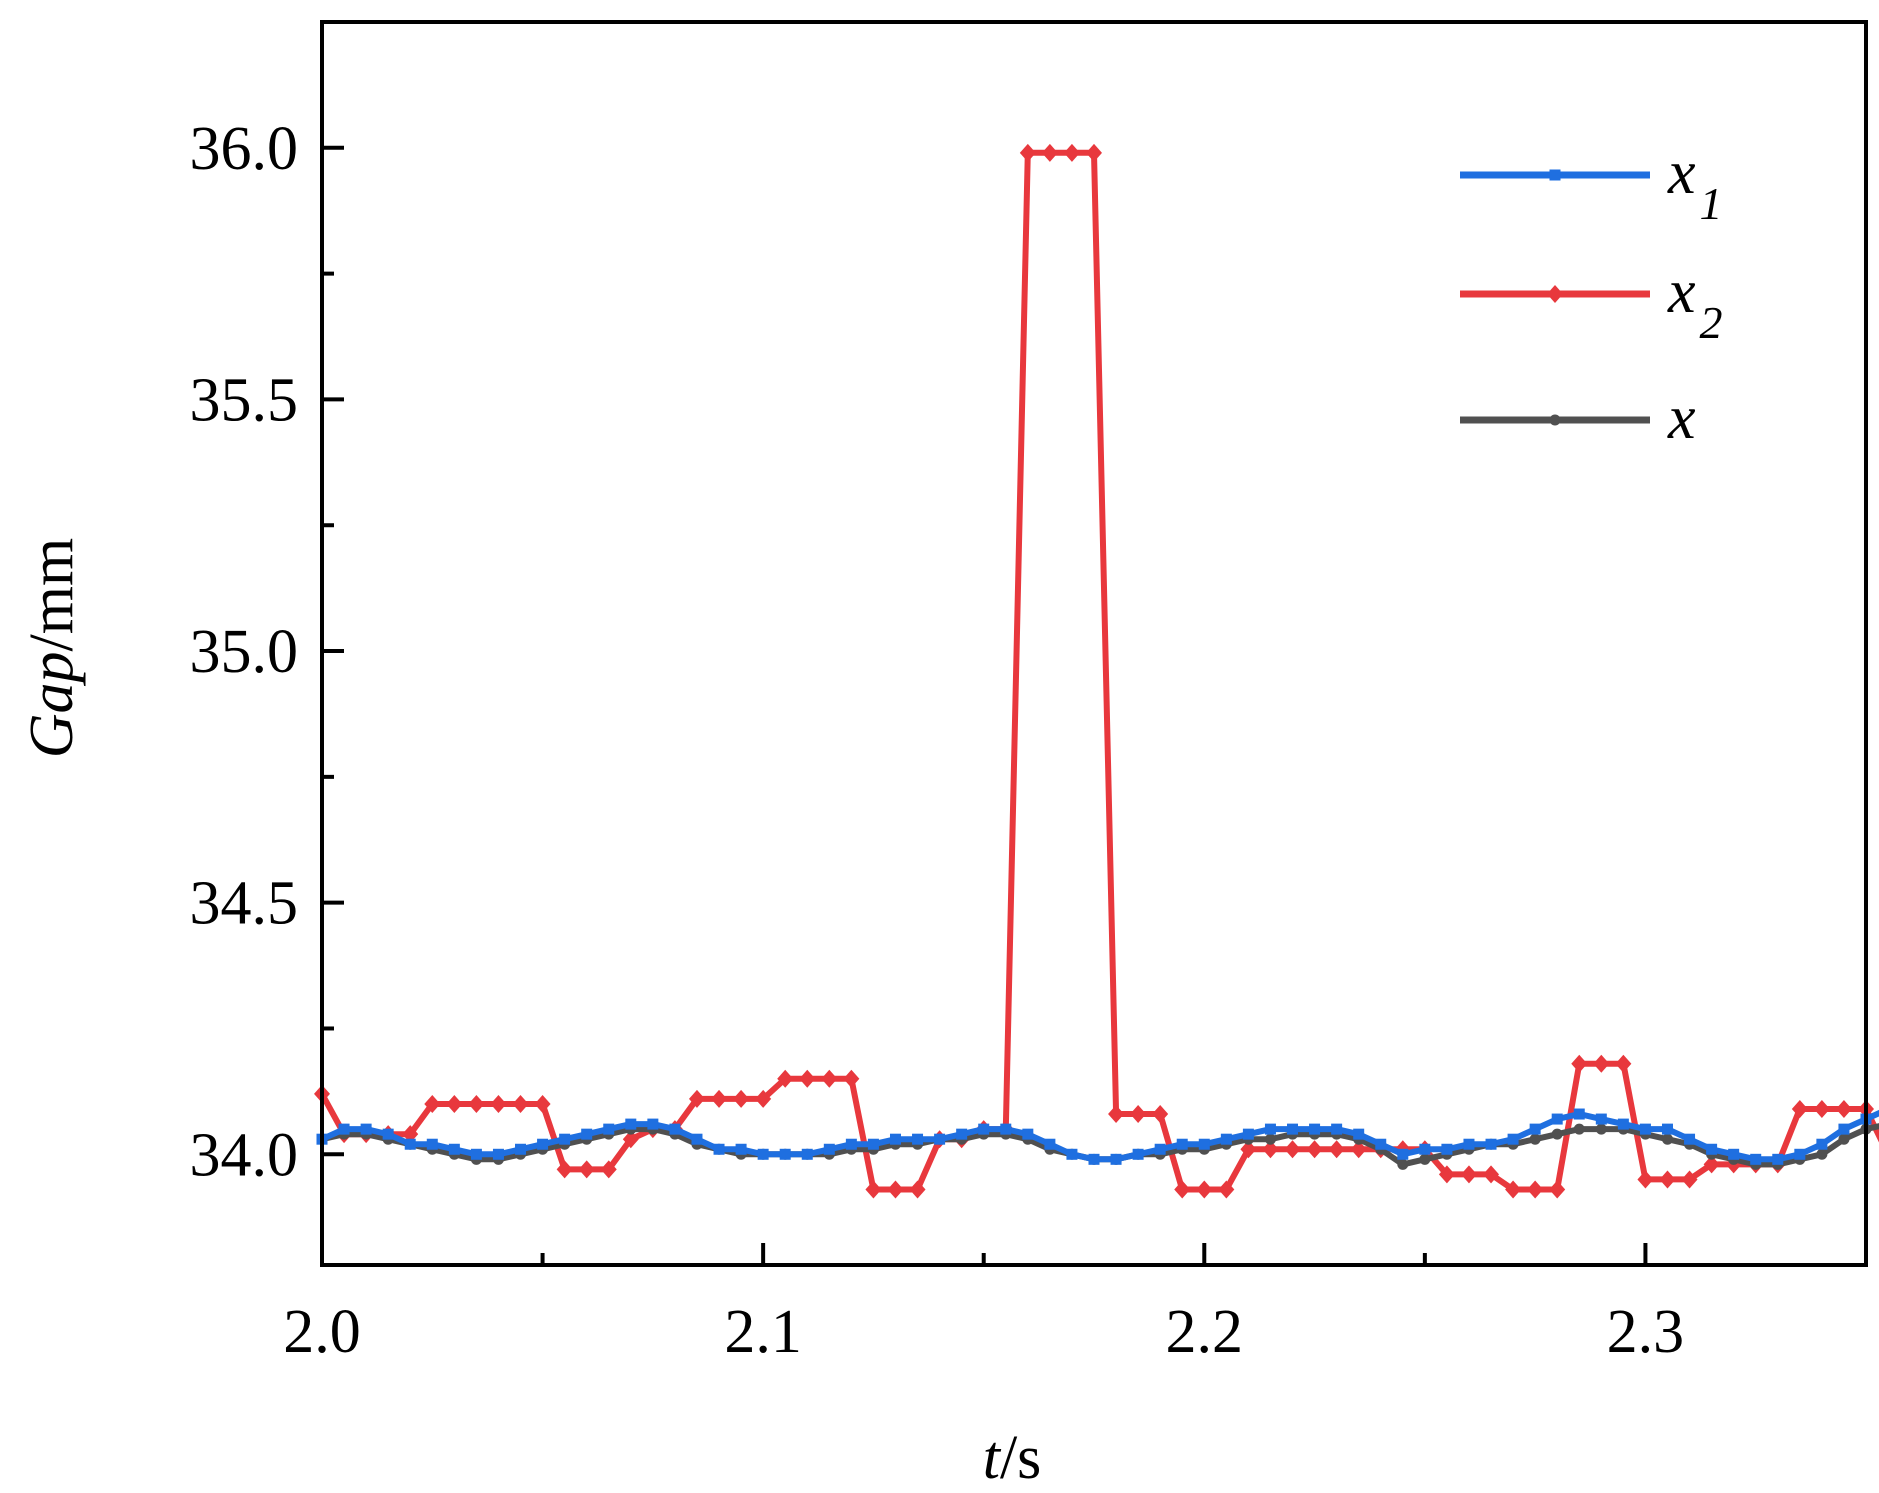  What do you see at coordinates (244, 400) in the screenshot?
I see `y-tick-label: 35.5` at bounding box center [244, 400].